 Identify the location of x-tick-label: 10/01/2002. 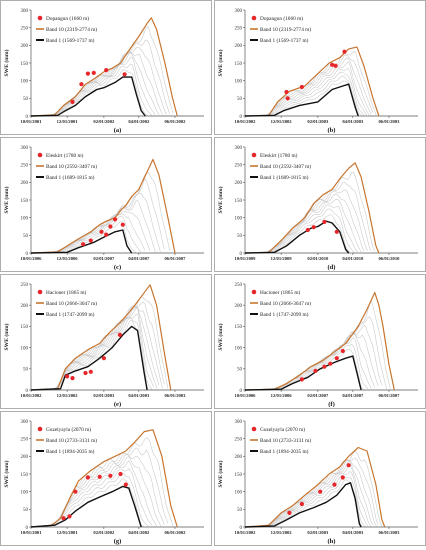
(32, 395).